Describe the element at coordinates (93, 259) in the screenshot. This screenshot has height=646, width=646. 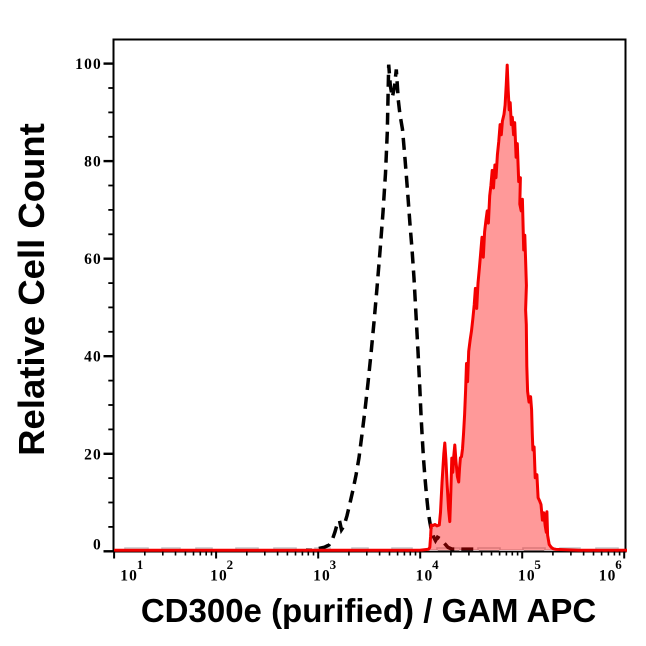
I see `svg-text: 60` at that location.